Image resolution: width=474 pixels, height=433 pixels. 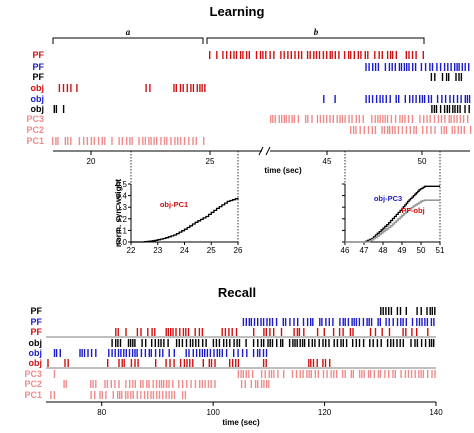 I want to click on recall-title: Recall, so click(x=237, y=292).